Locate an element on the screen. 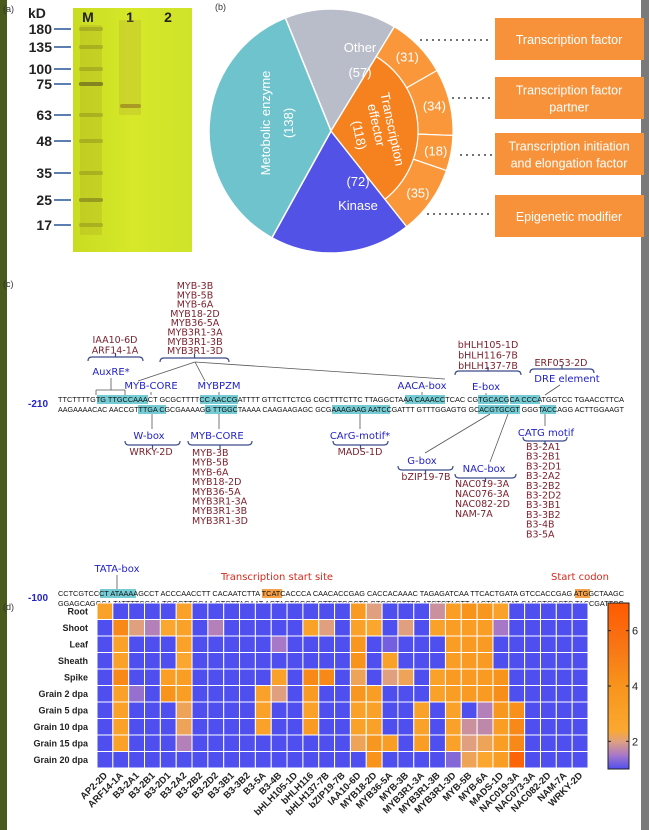  lane-label: 2 is located at coordinates (168, 17).